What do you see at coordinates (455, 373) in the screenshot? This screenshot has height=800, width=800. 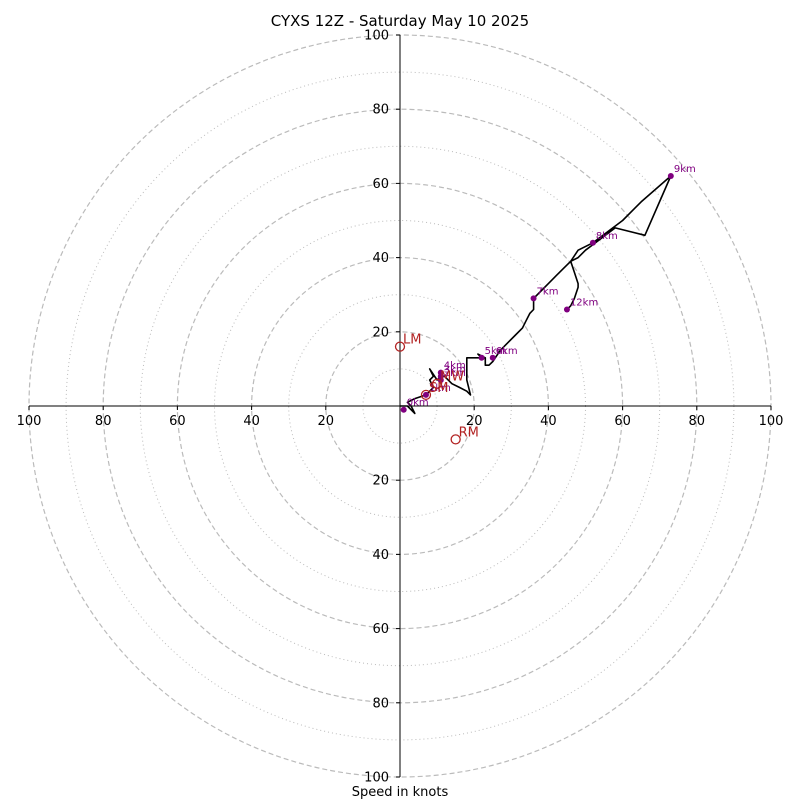 I see `height-label: 2km` at bounding box center [455, 373].